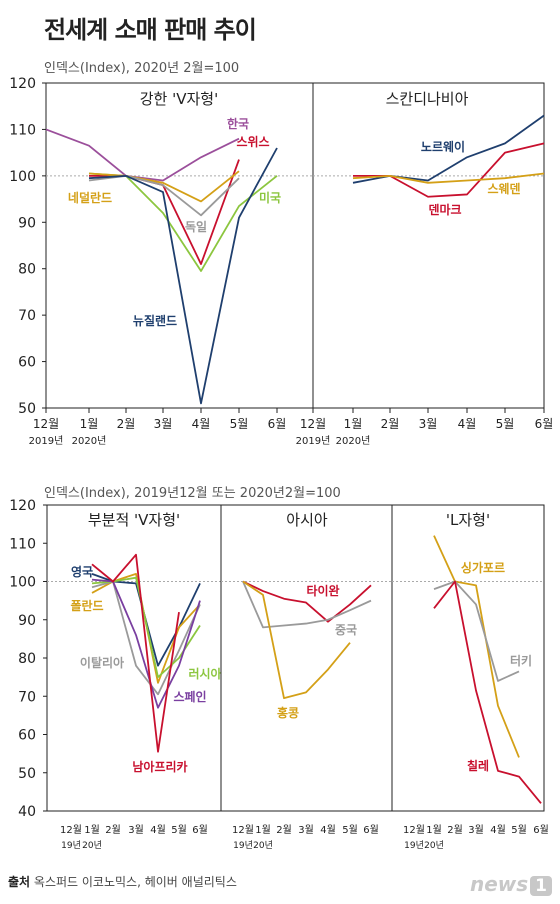 This screenshot has height=904, width=560. What do you see at coordinates (22, 130) in the screenshot?
I see `top-y-tick-label: 110` at bounding box center [22, 130].